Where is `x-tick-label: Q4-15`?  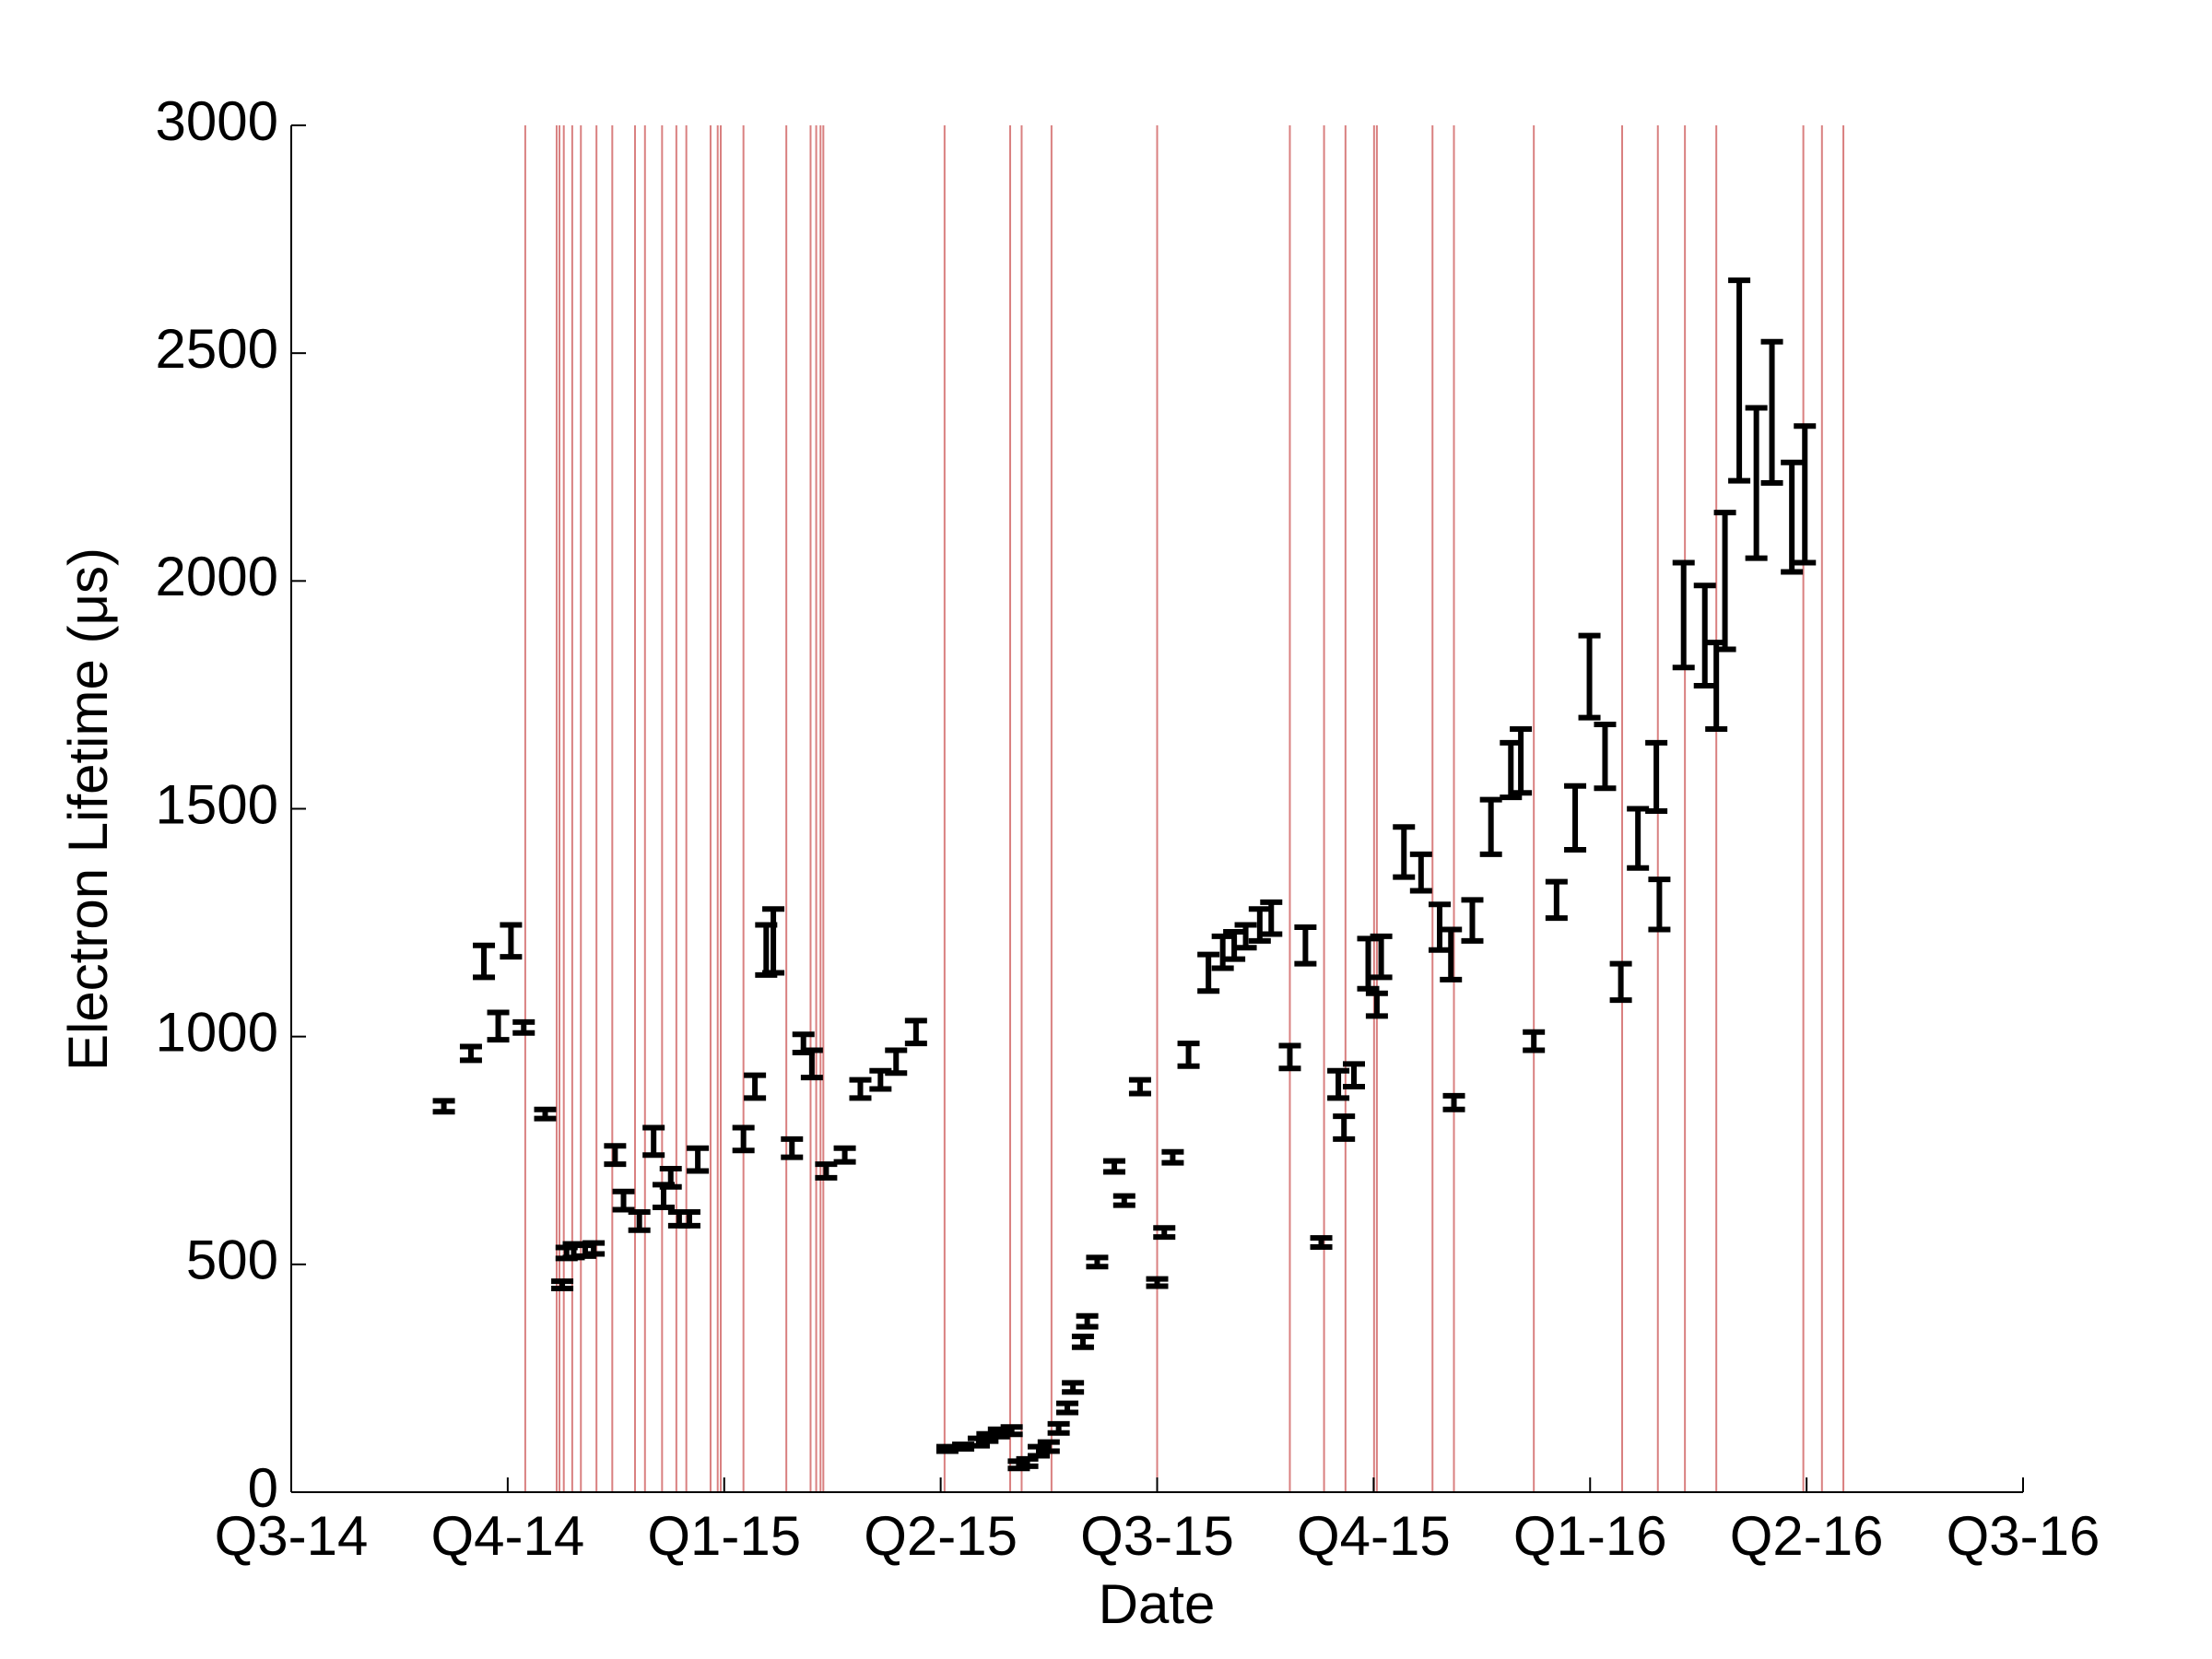 x-tick-label: Q4-15 is located at coordinates (1374, 1536).